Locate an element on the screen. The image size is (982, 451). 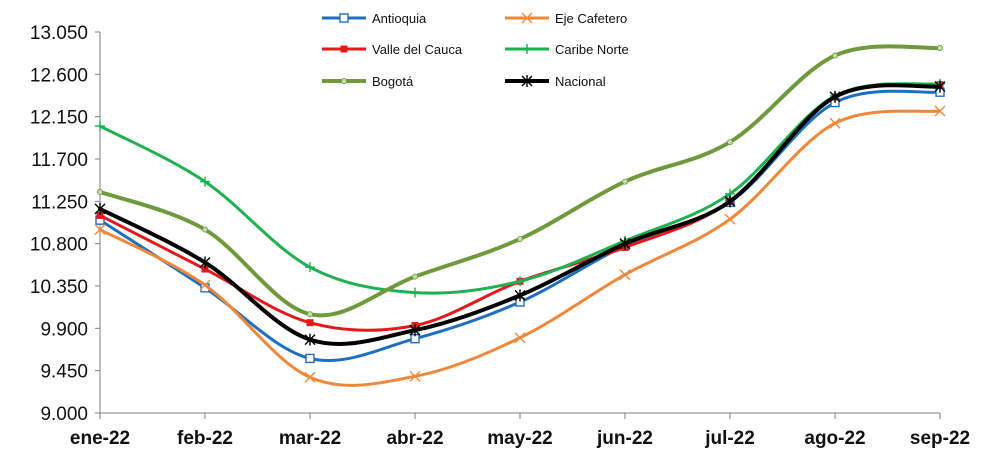
y-tick-label: 11.250 is located at coordinates (59, 202).